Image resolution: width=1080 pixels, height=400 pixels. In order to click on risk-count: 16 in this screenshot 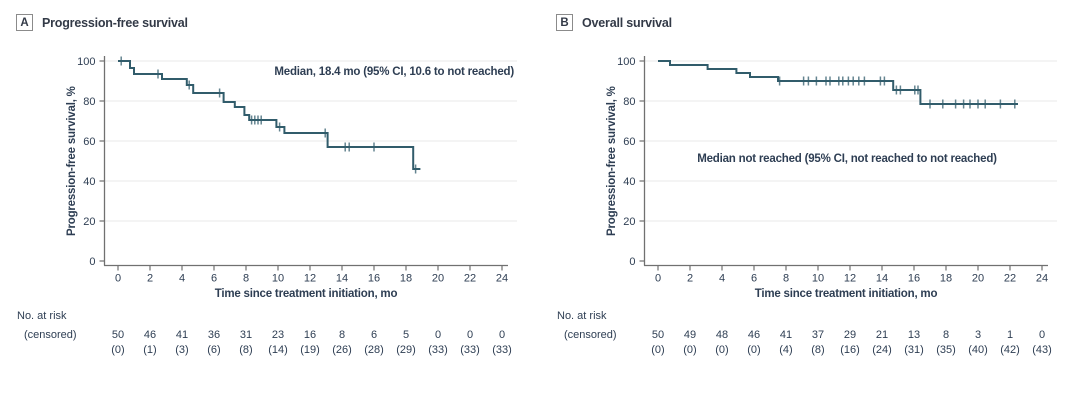, I will do `click(310, 335)`.